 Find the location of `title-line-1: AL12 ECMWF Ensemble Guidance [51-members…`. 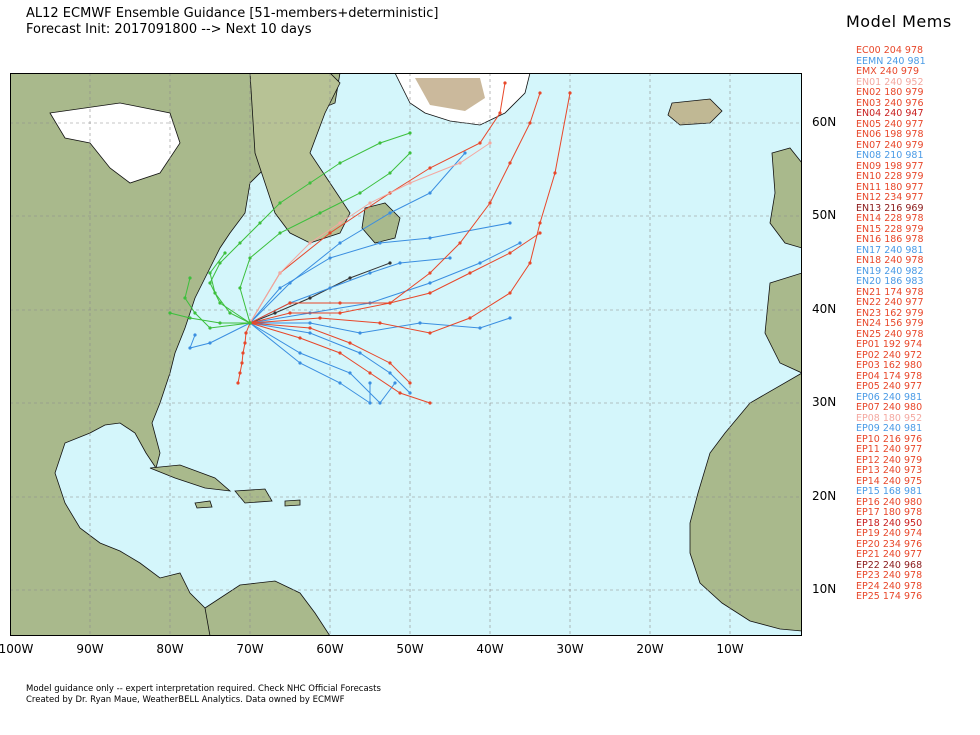

title-line-1: AL12 ECMWF Ensemble Guidance [51-members… is located at coordinates (232, 13).